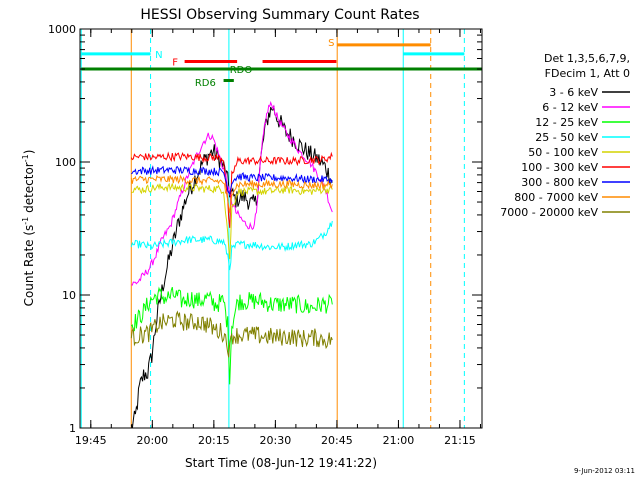 This screenshot has width=640, height=480. What do you see at coordinates (91, 440) in the screenshot?
I see `x-tick-label: 19:45` at bounding box center [91, 440].